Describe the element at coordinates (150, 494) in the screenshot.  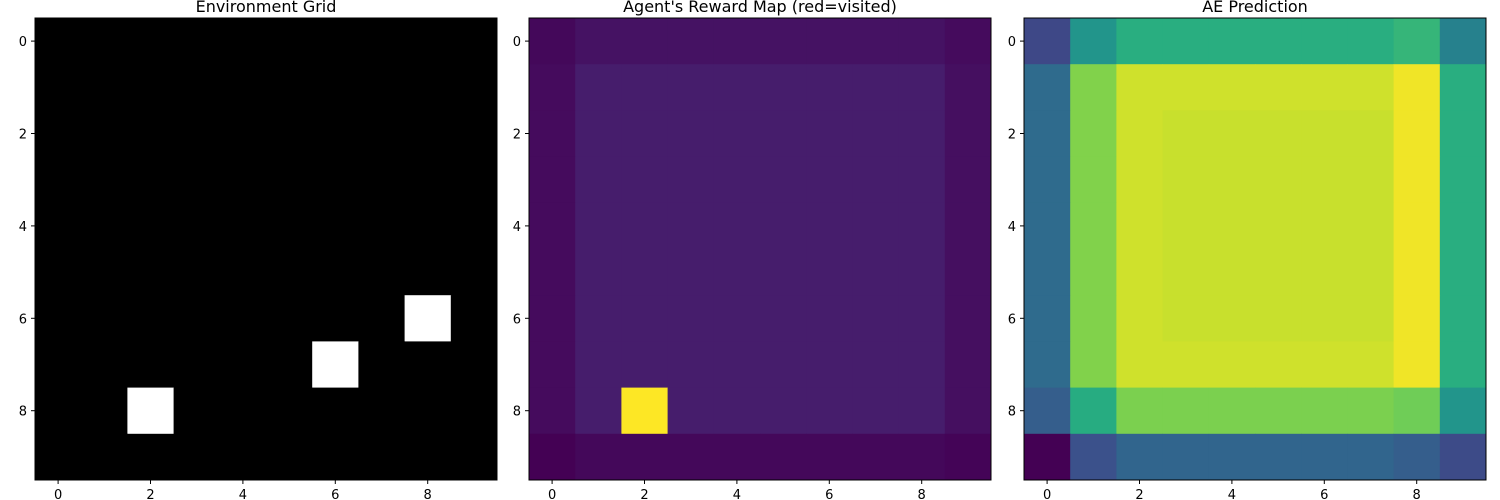
I see `x-tick-label: 2` at that location.